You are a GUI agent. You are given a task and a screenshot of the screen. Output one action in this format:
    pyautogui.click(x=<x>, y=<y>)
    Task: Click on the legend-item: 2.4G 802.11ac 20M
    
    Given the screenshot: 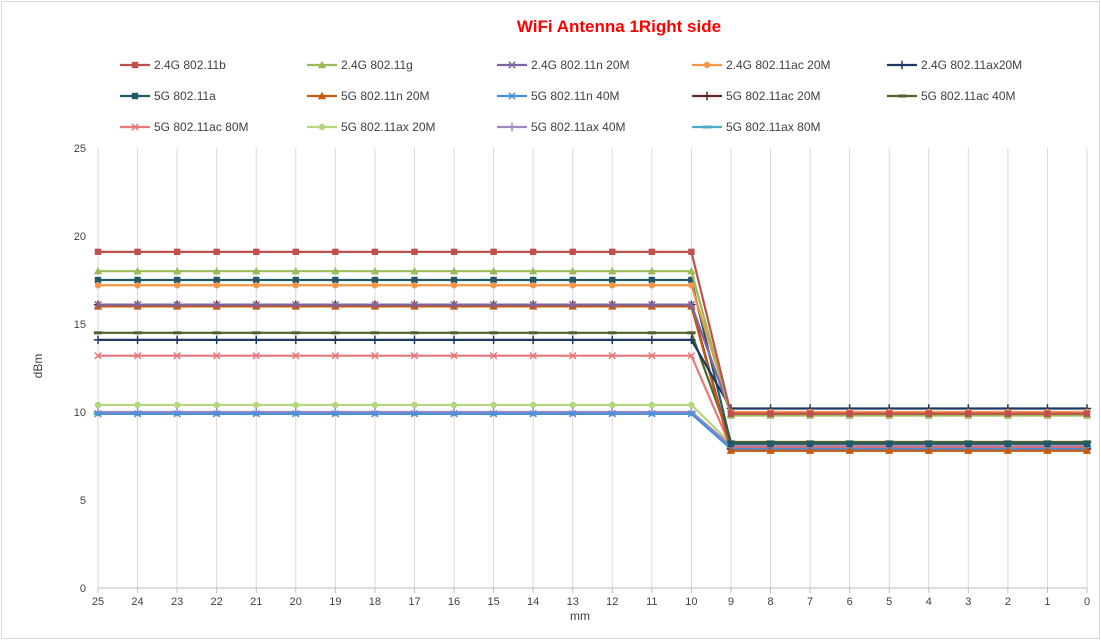 What is the action you would take?
    pyautogui.click(x=761, y=65)
    